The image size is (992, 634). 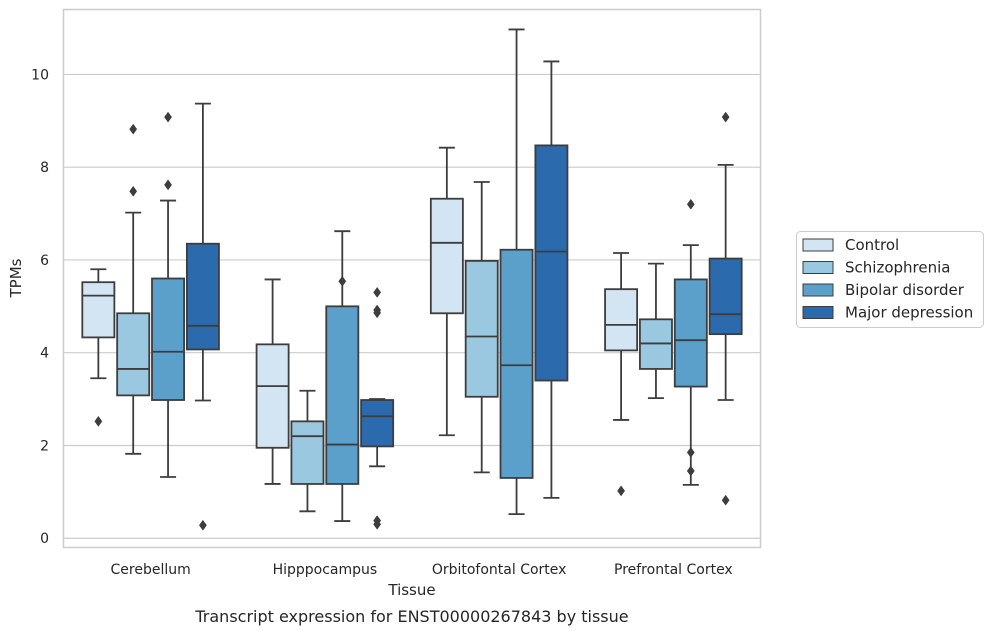 What do you see at coordinates (44, 168) in the screenshot?
I see `y-tick-label: 8` at bounding box center [44, 168].